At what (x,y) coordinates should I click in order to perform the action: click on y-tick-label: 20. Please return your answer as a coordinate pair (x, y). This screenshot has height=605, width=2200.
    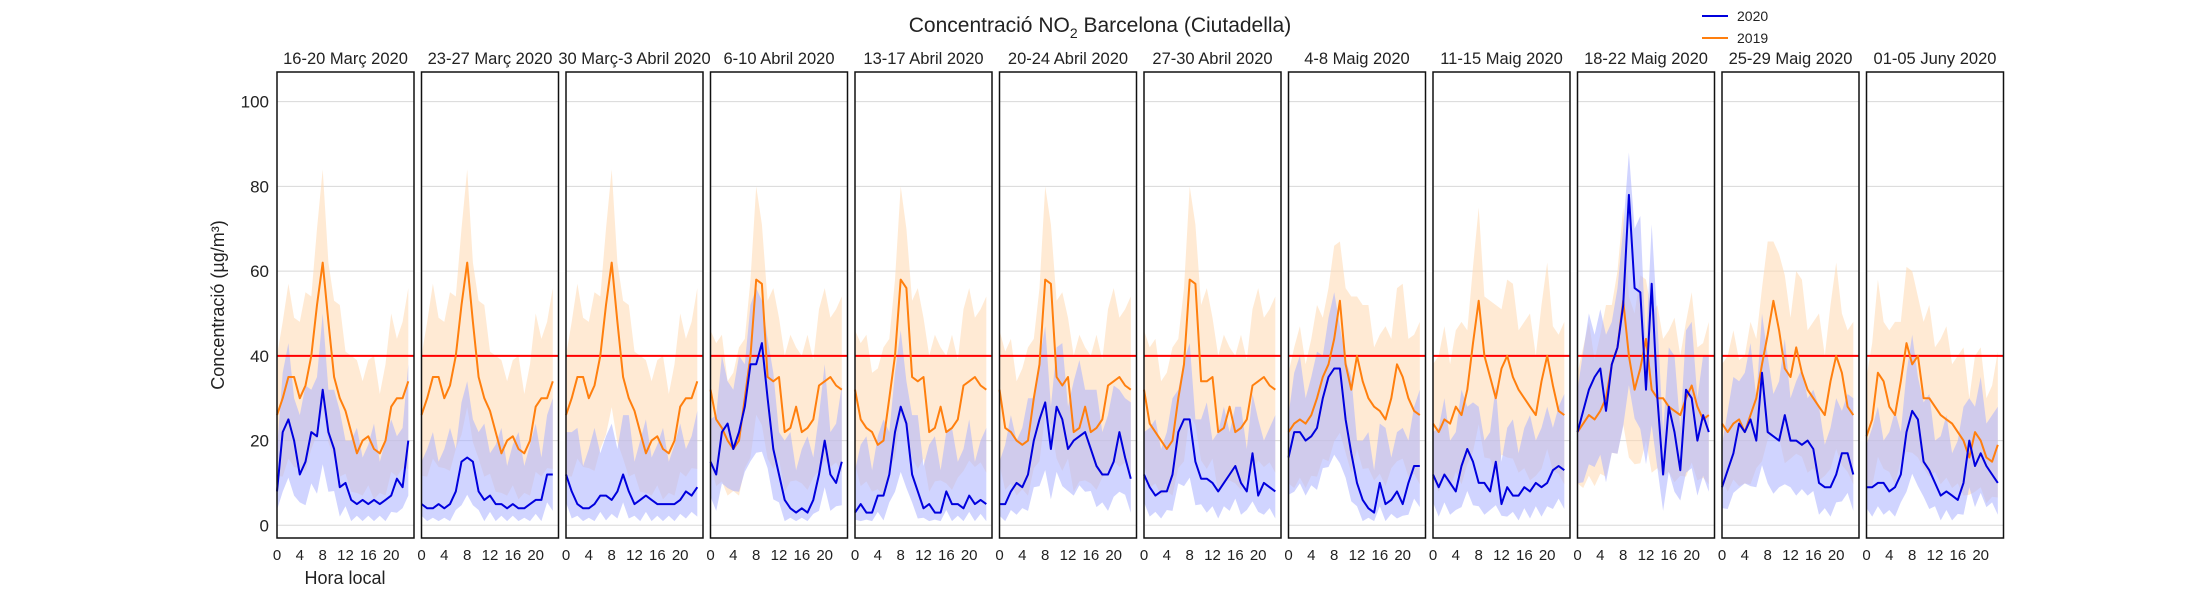
    Looking at the image, I should click on (259, 441).